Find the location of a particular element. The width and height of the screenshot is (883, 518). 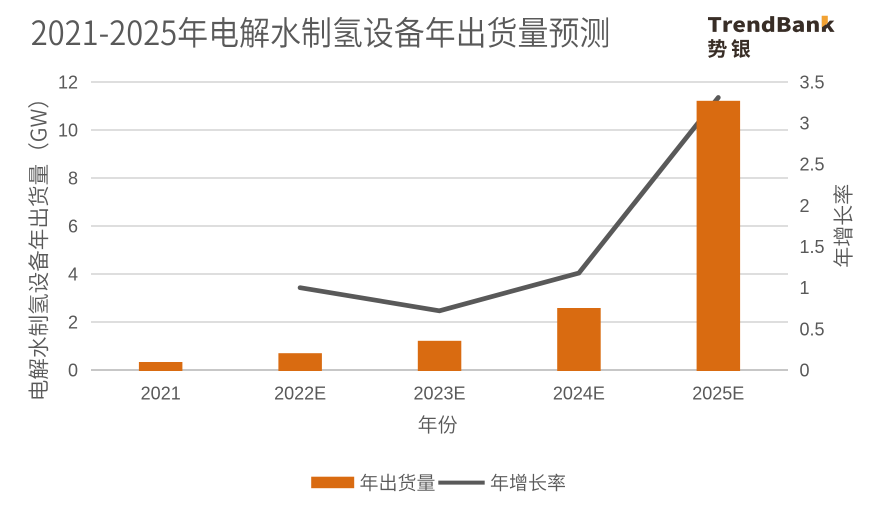

svg-text: 6 is located at coordinates (73, 226).